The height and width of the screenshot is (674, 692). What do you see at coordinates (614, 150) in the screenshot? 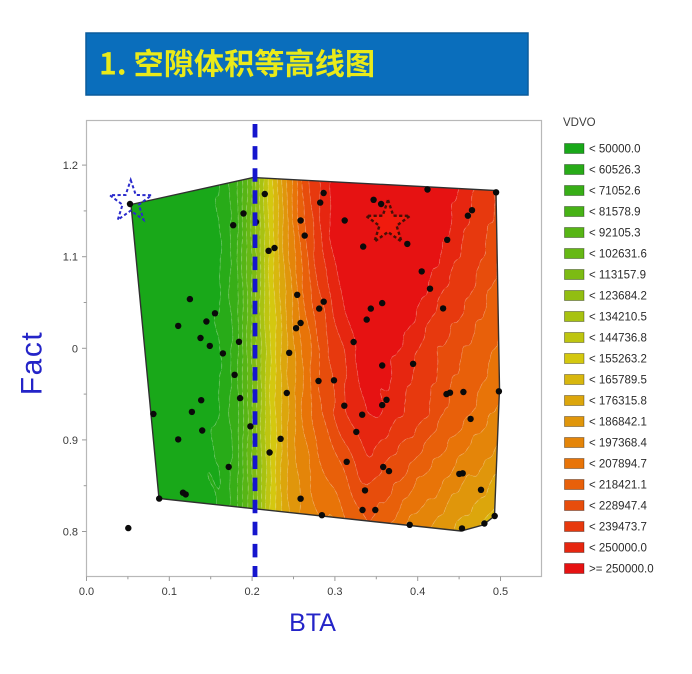
I see `svg-text: < 50000.0` at bounding box center [614, 150].